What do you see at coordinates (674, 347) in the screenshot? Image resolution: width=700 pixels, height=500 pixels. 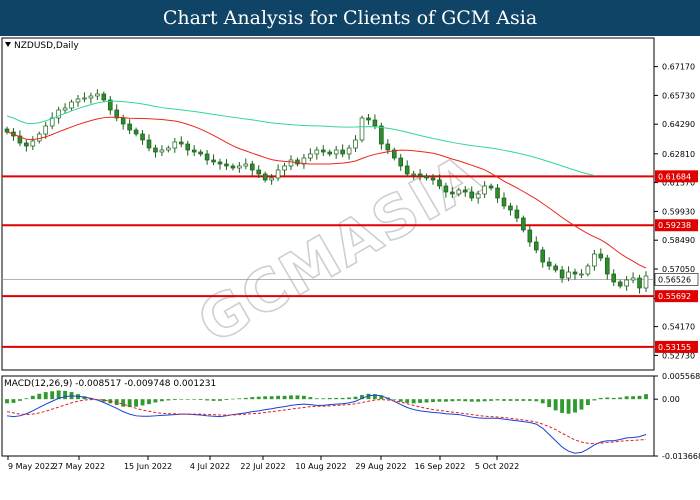 I see `level-label: 0.53155` at bounding box center [674, 347].